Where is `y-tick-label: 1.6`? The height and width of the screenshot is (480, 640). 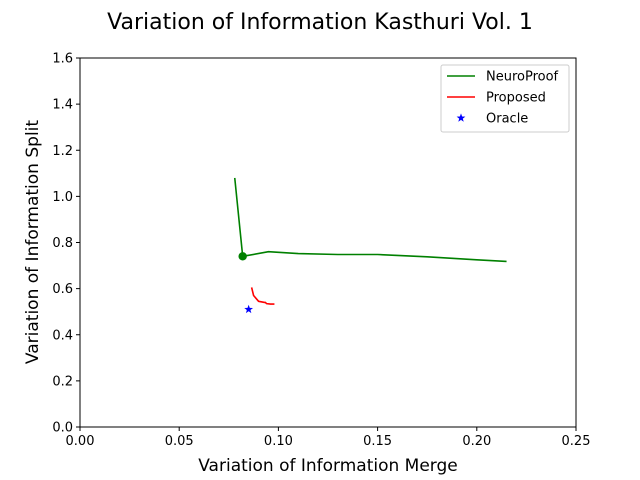 y-tick-label: 1.6 is located at coordinates (62, 59).